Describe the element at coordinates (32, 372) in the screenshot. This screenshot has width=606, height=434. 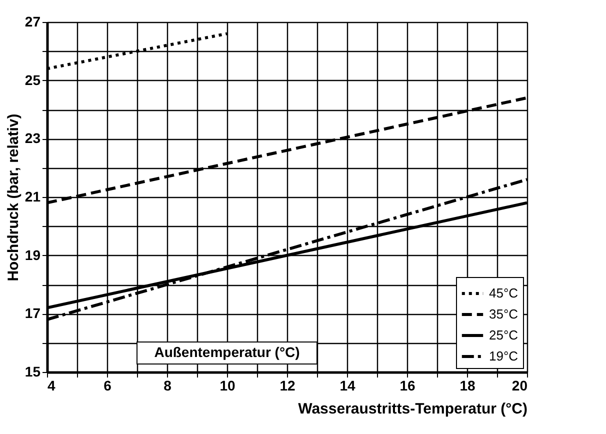
I see `y-tick-label: 15` at that location.